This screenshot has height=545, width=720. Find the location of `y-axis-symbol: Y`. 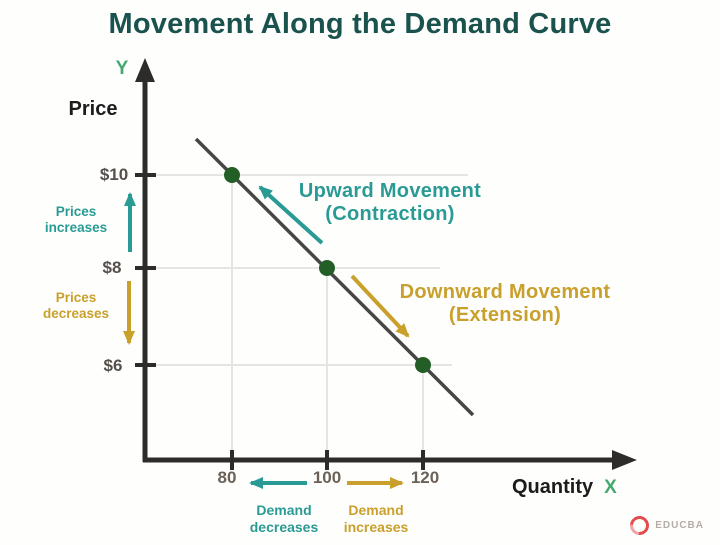

y-axis-symbol: Y is located at coordinates (122, 68).